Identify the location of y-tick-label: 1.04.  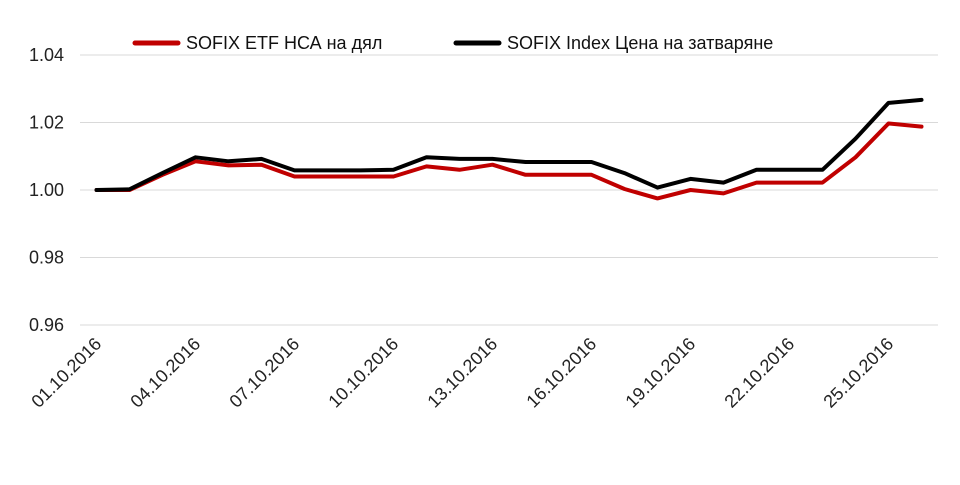
(46, 55).